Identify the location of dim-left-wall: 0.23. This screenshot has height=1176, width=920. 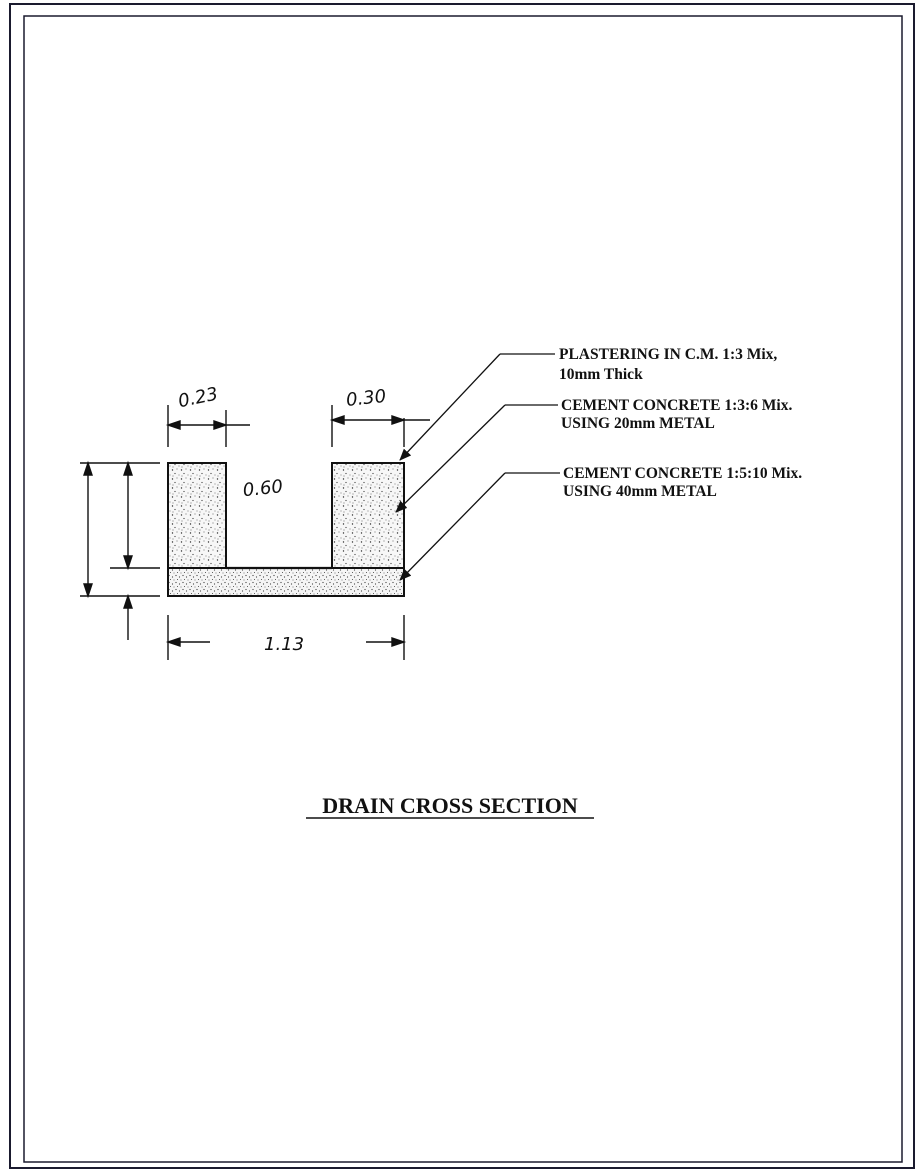
(198, 397).